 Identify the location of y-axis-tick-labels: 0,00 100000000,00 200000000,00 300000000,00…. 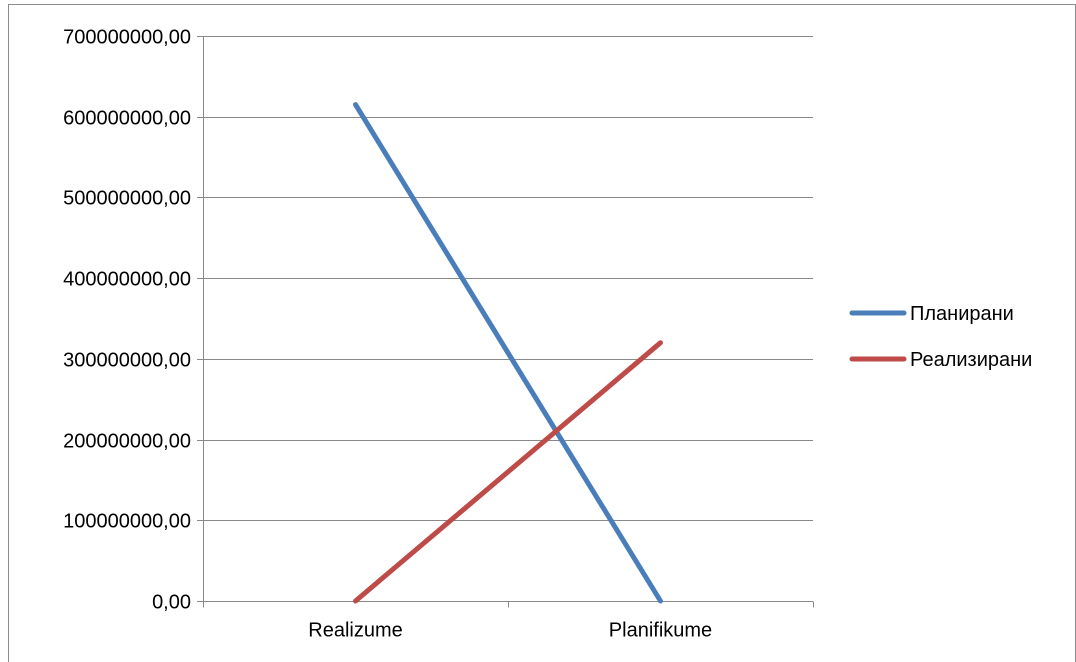
(127, 320).